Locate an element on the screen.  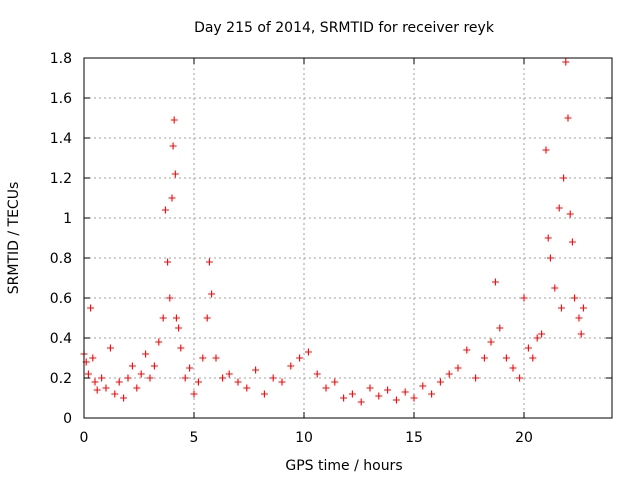
x-tick-label: 5 is located at coordinates (194, 438).